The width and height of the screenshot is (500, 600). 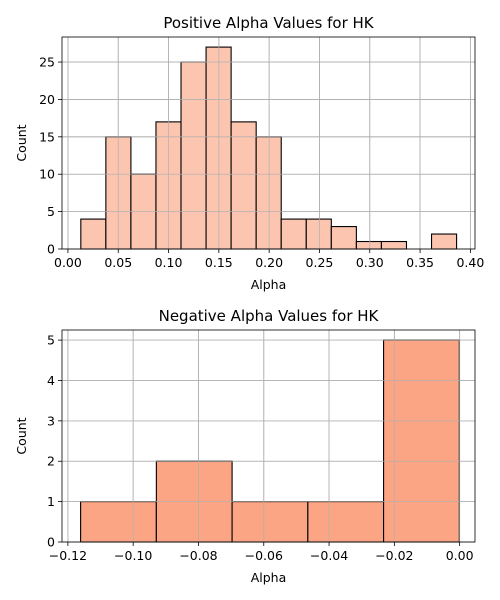 I want to click on y-tick-label: 25, so click(x=47, y=62).